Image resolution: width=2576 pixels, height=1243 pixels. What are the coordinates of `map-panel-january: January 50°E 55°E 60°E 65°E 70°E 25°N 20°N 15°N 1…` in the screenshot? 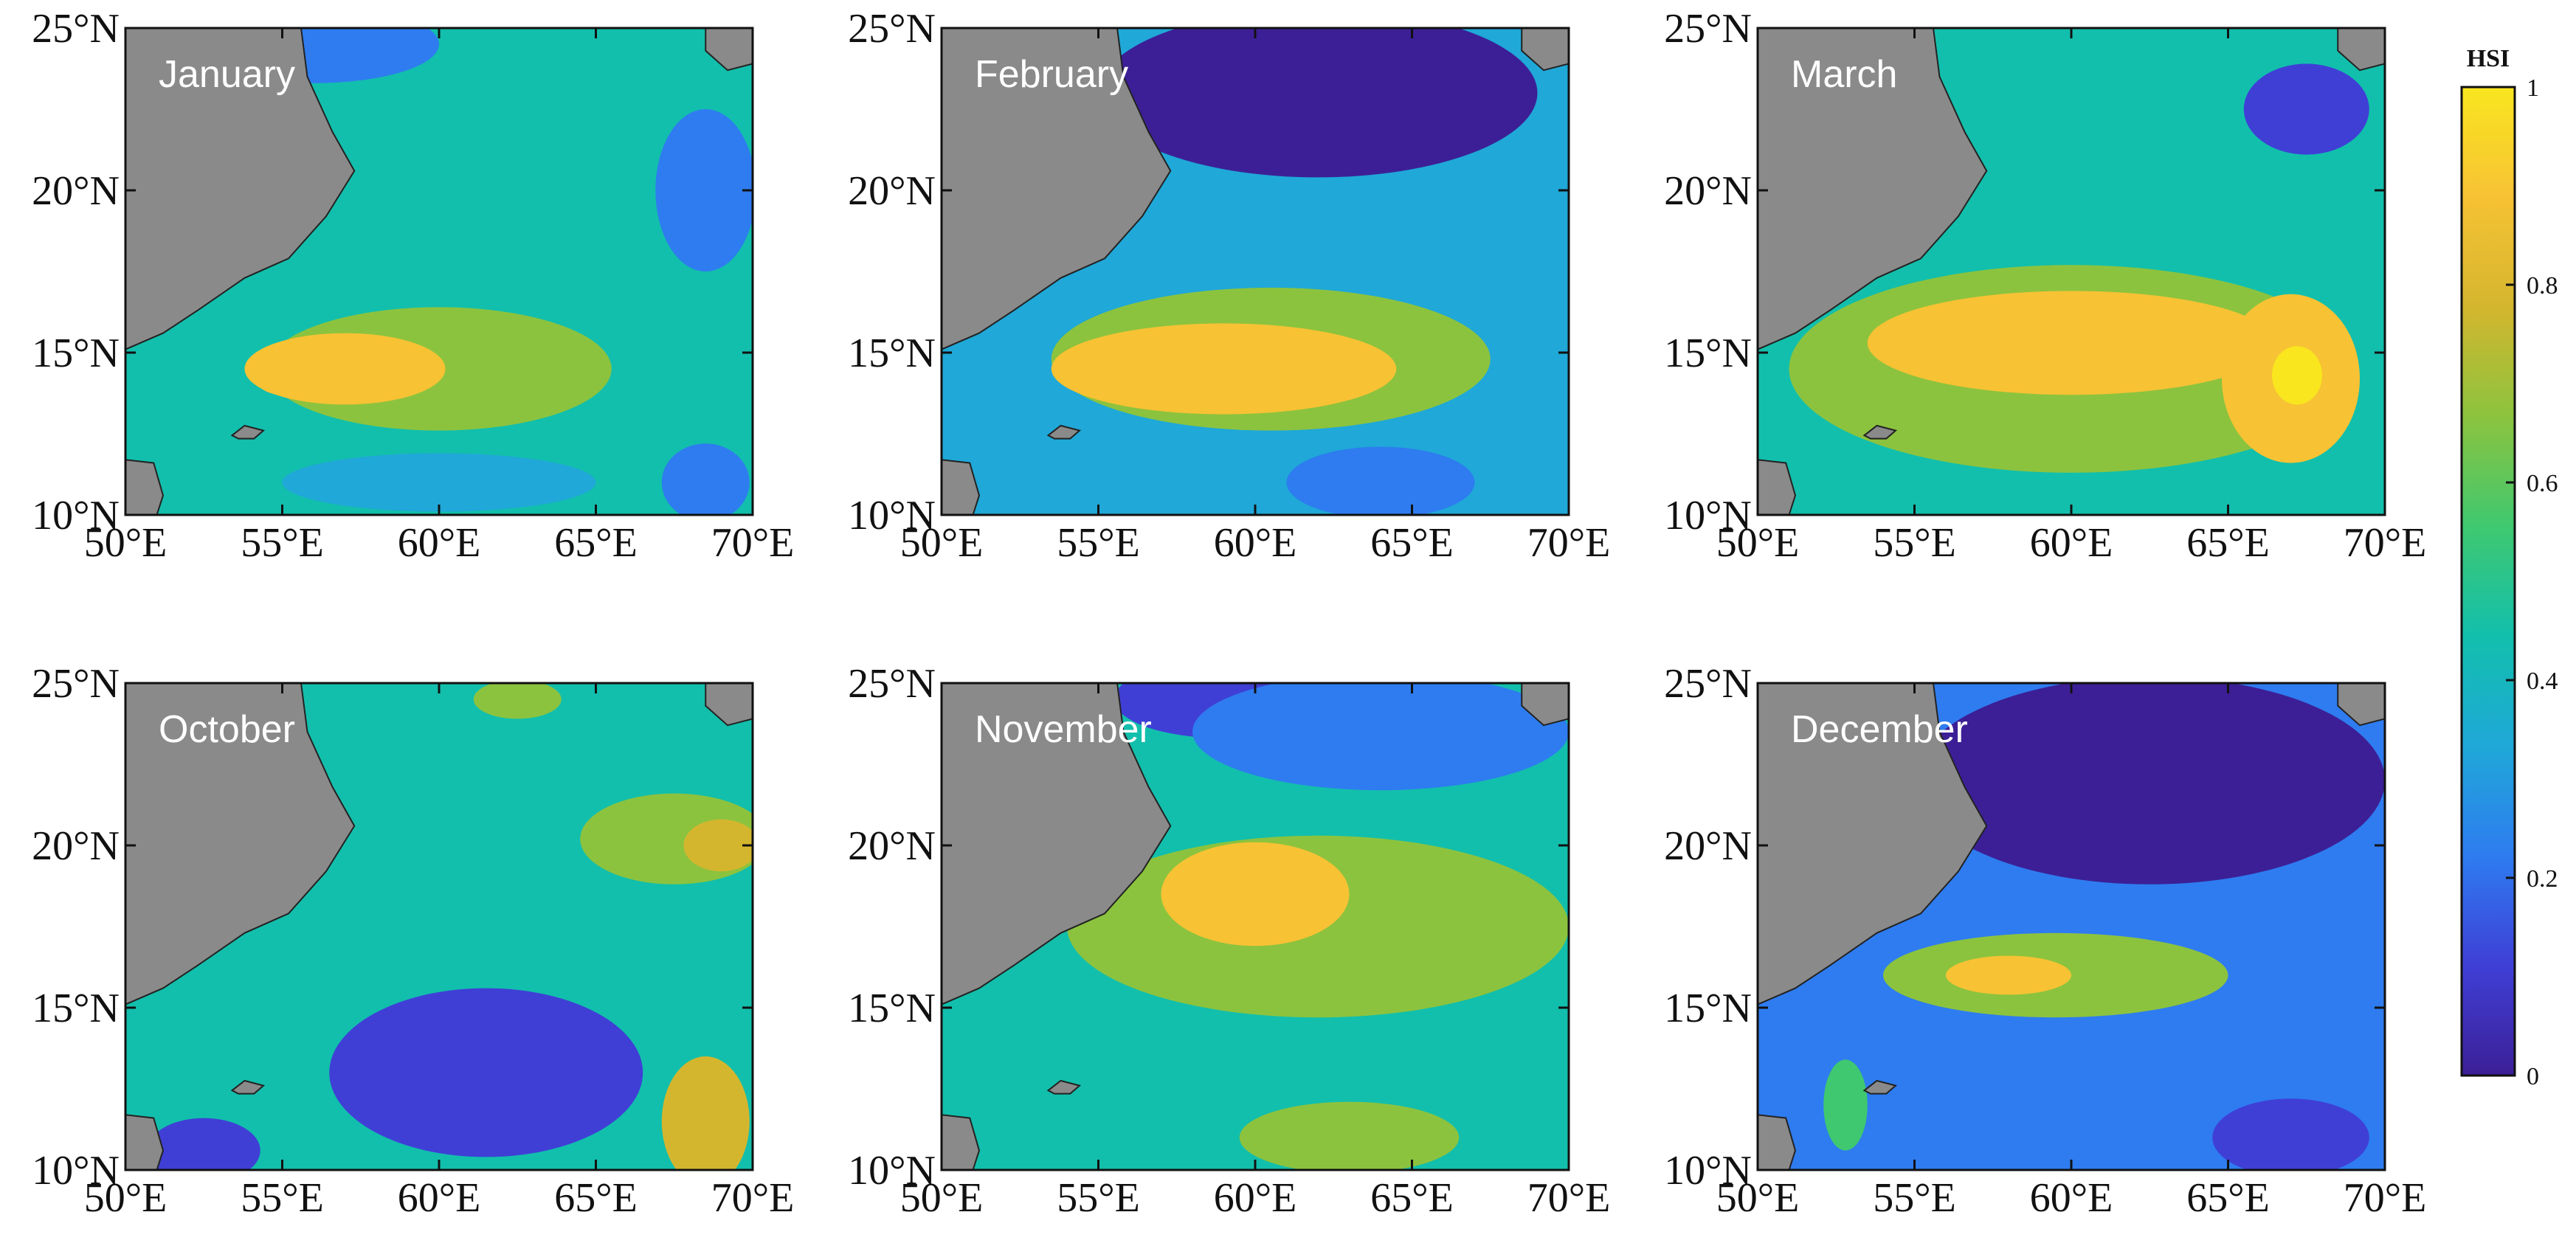 It's located at (413, 286).